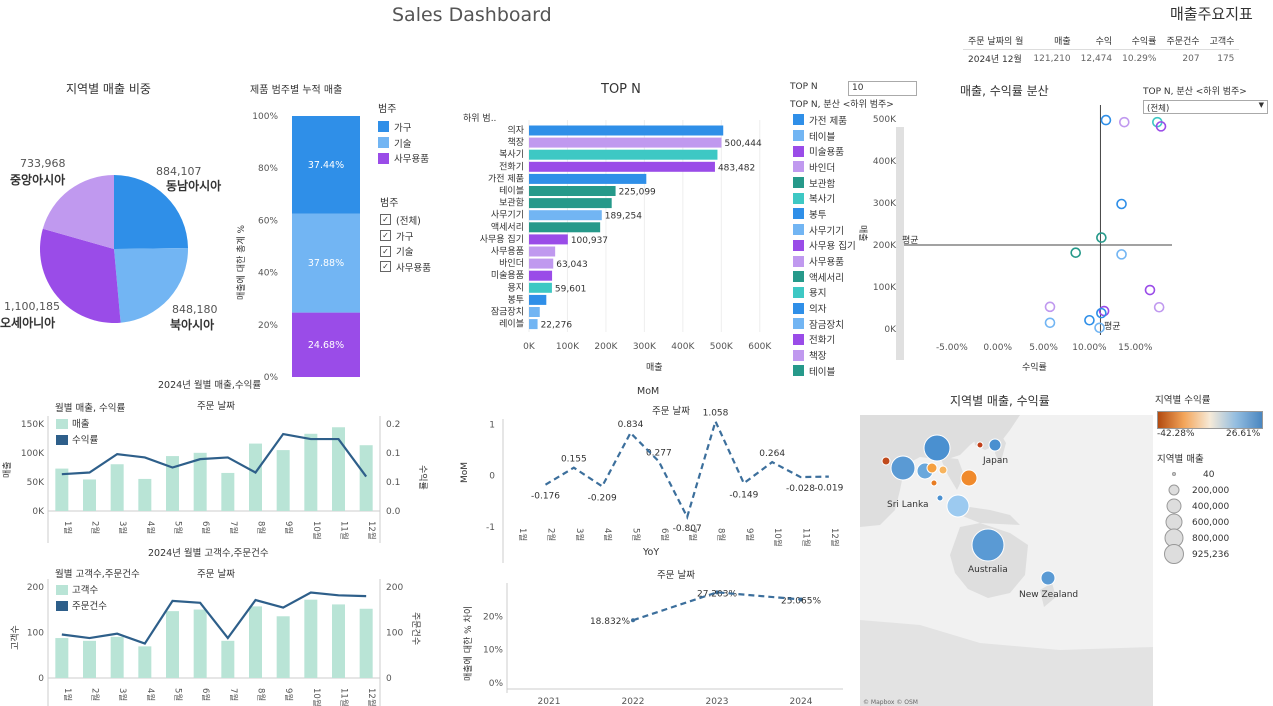 This screenshot has width=1273, height=706. Describe the element at coordinates (405, 220) in the screenshot. I see `filter-option: ✓ (전체)` at that location.